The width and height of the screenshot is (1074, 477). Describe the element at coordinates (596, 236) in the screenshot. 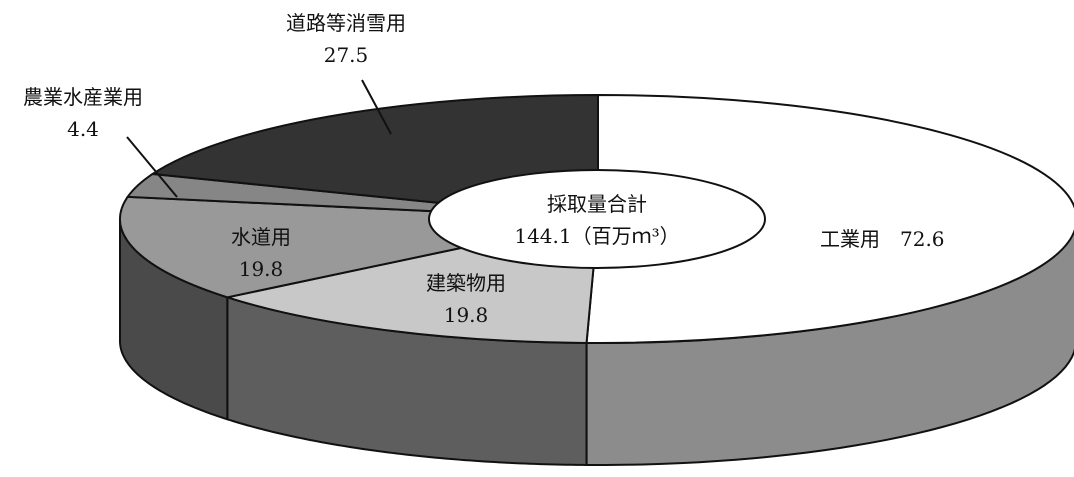

I see `center-total-value: 144.1（百万ｍ³）` at that location.